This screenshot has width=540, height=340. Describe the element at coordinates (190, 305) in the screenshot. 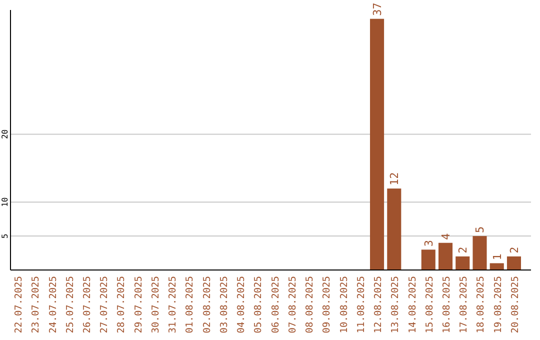

I see `x-tick-label: 01.08.2025` at that location.